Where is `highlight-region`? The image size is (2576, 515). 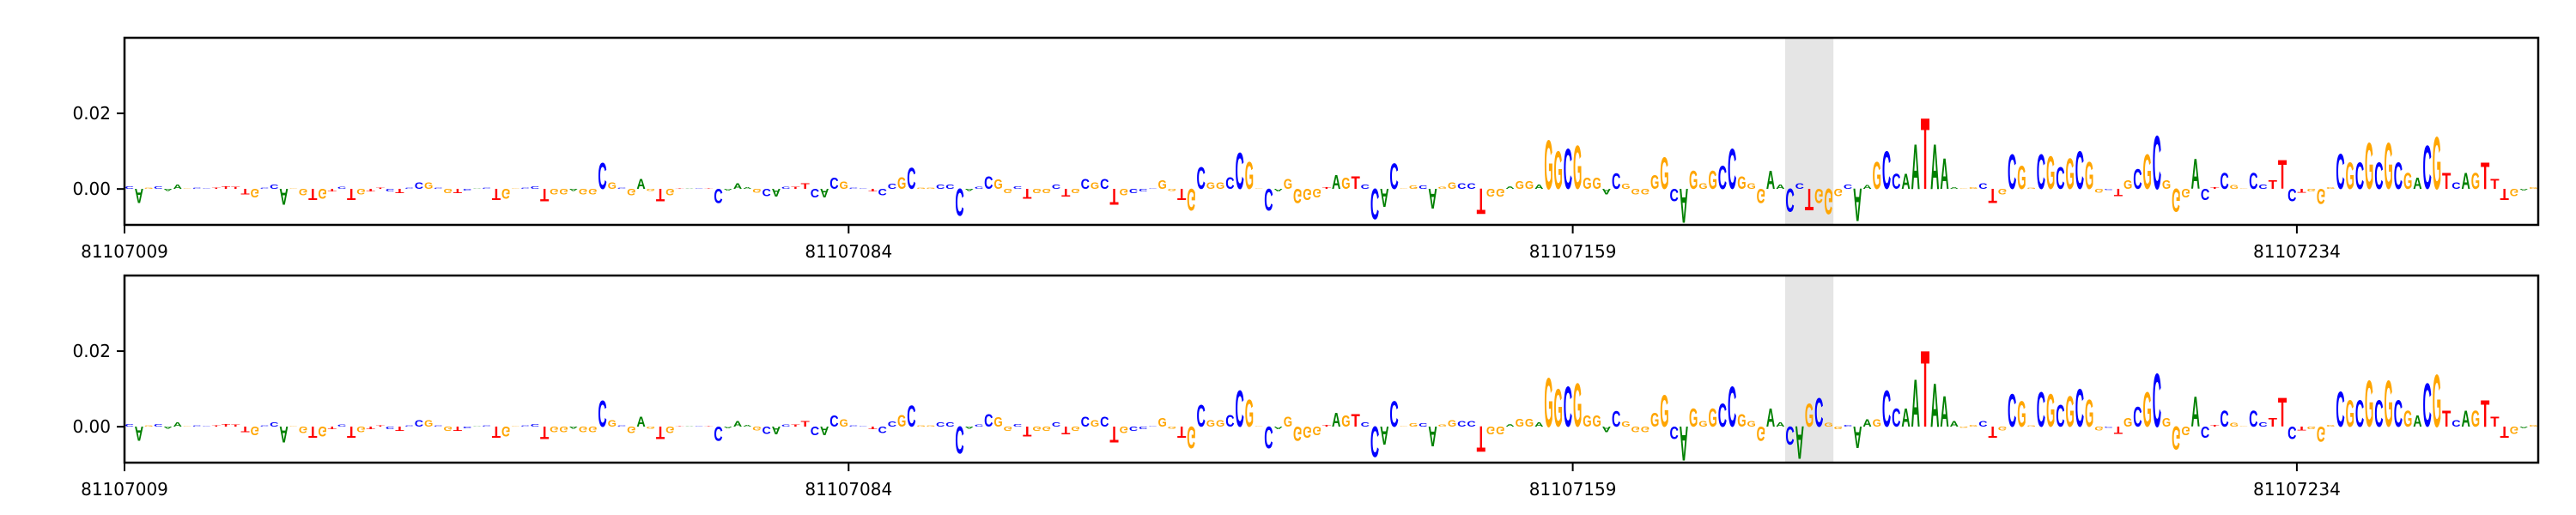
highlight-region is located at coordinates (1809, 369).